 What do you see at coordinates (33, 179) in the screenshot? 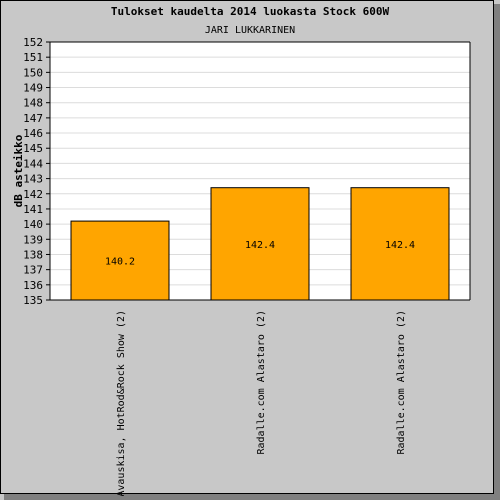
I see `y-tick-label: 143` at bounding box center [33, 179].